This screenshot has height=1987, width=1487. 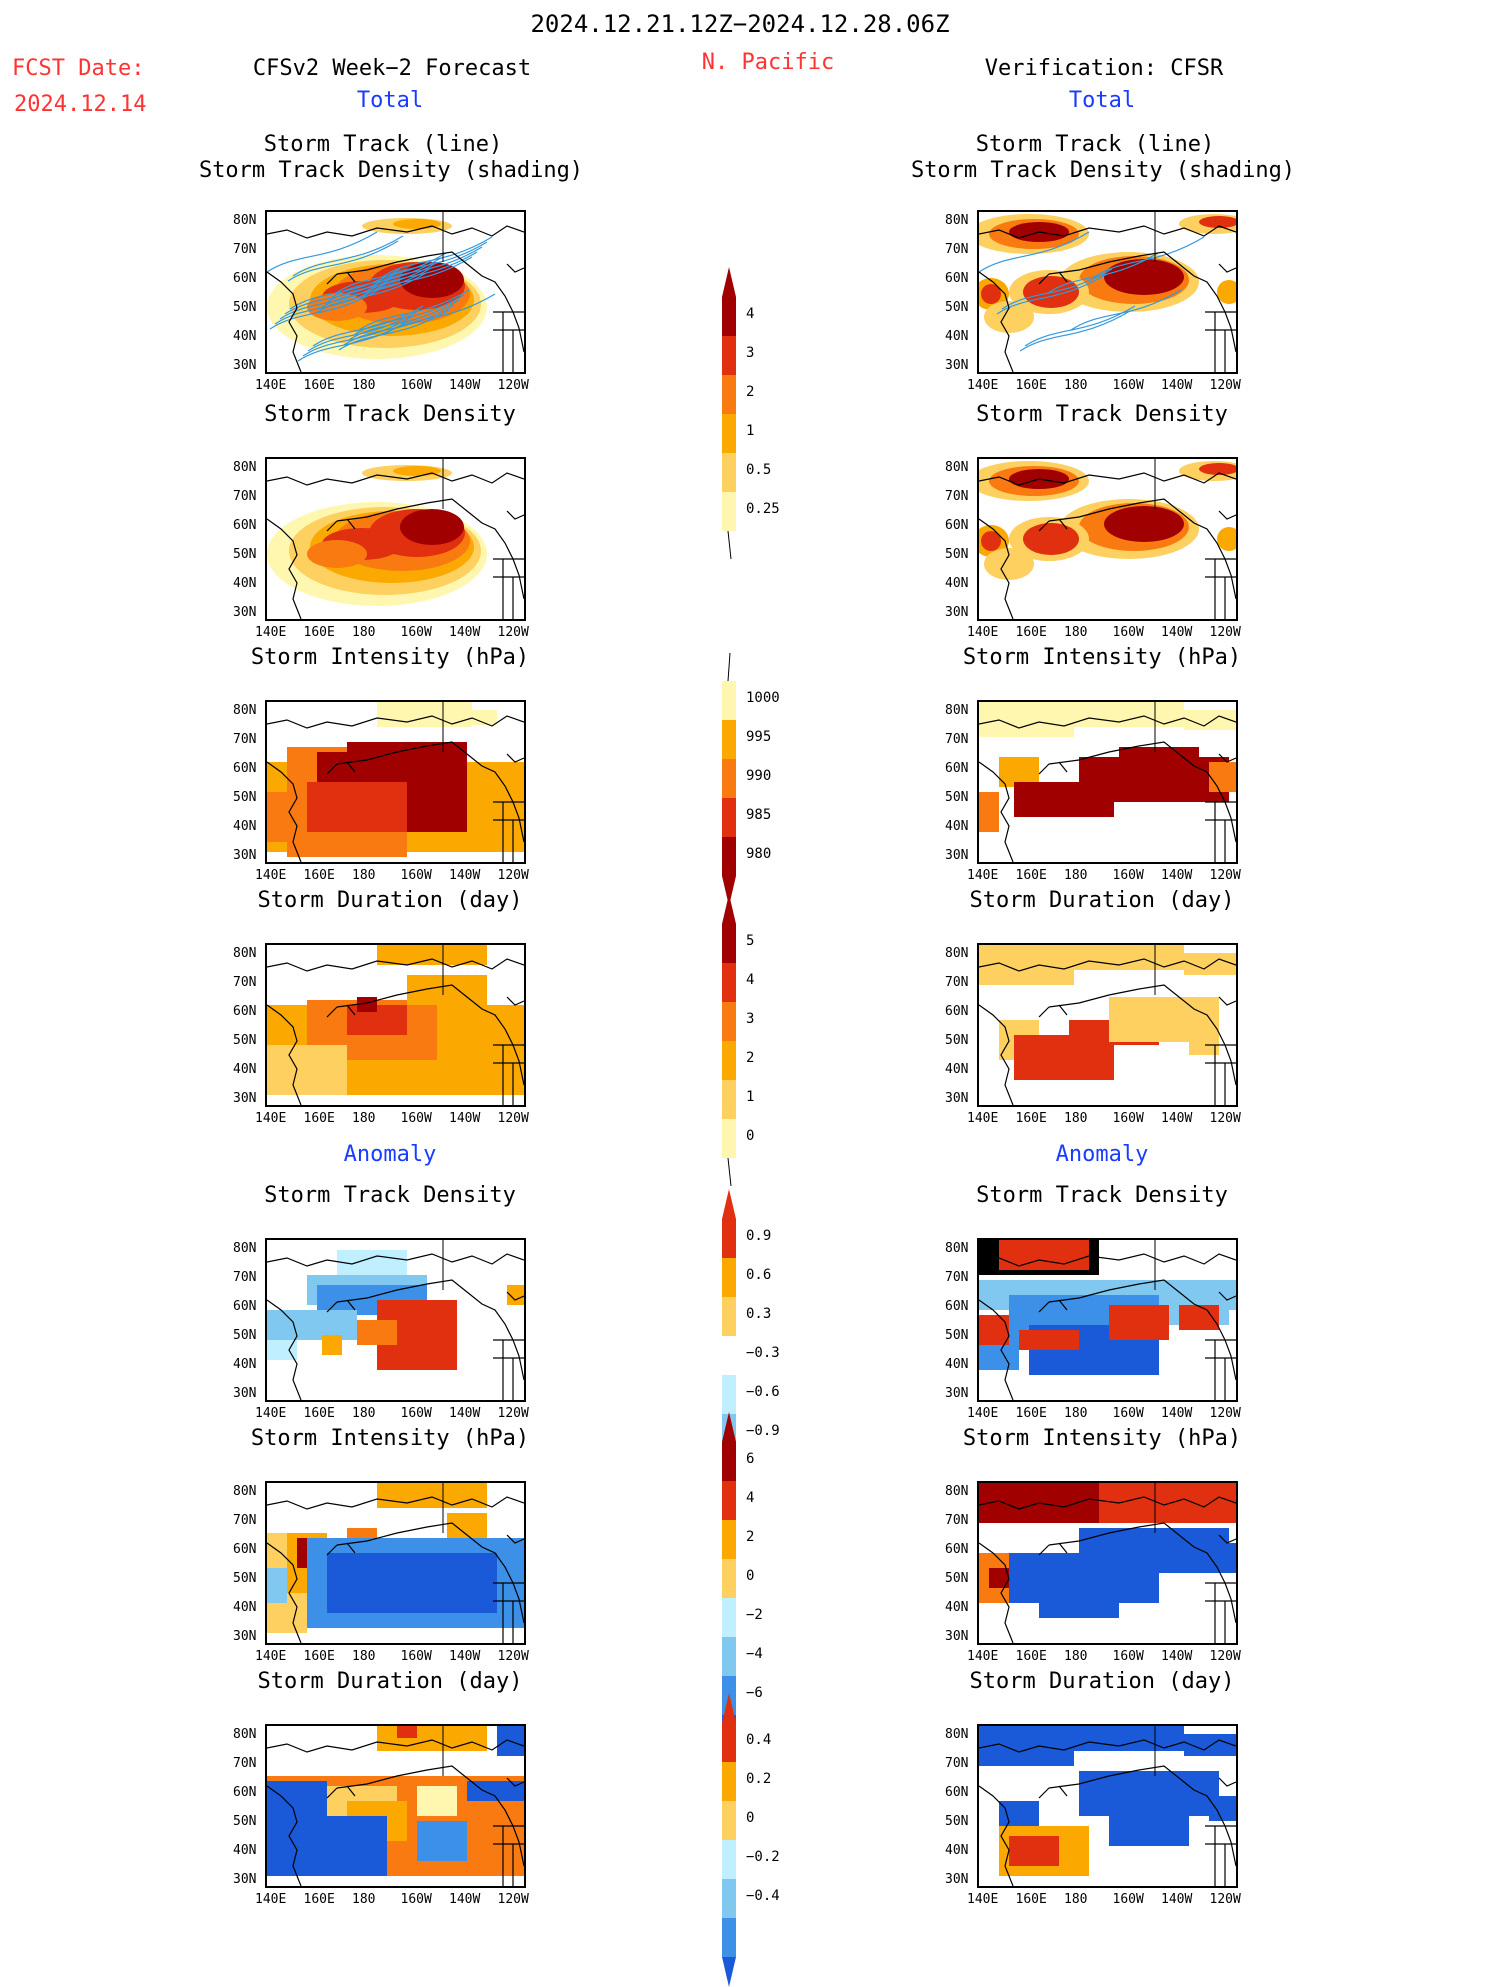 I want to click on forecast-anomaly-intensity, so click(x=395, y=1563).